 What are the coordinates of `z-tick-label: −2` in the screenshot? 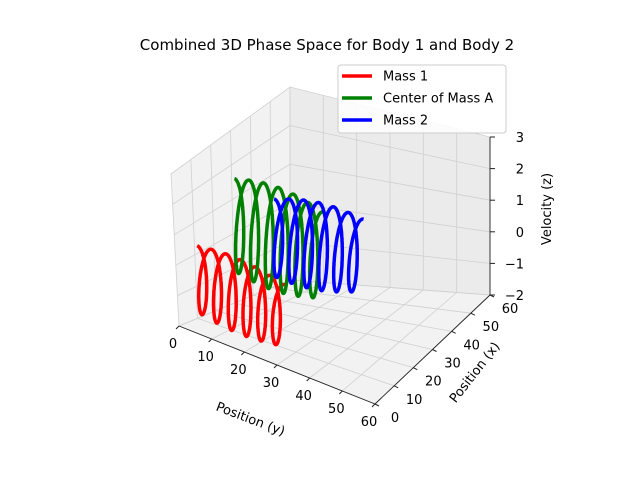 It's located at (514, 296).